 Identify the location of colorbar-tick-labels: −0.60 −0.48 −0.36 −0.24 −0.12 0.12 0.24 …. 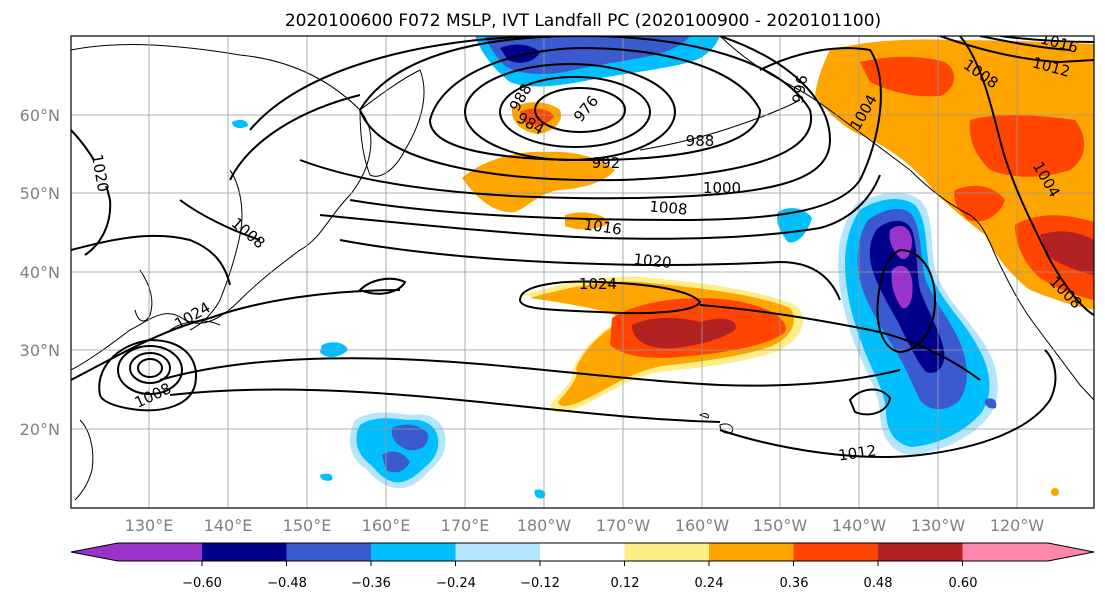
(579, 583).